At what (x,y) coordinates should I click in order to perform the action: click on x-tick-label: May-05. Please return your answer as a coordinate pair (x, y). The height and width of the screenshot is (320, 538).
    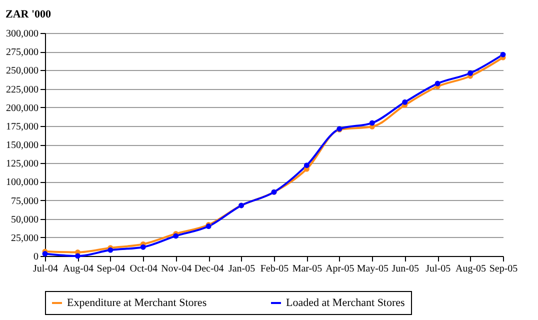
    Looking at the image, I should click on (372, 269).